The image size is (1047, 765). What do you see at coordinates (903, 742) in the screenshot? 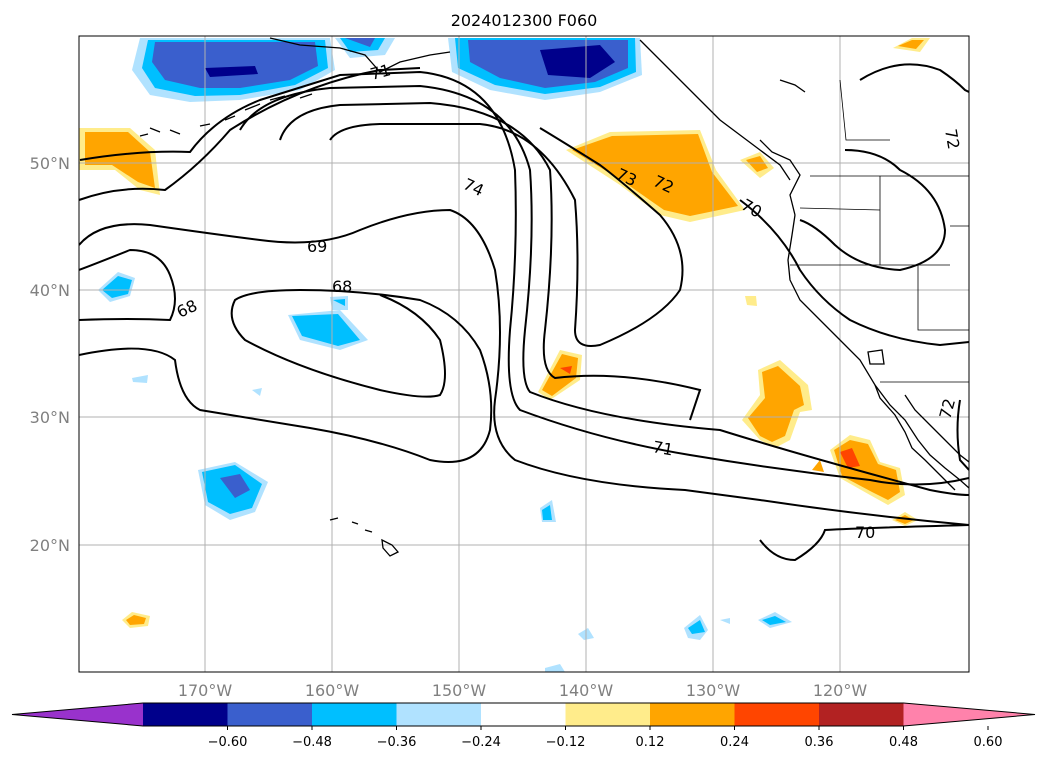
I see `colorbar-tick-label: 0.48` at bounding box center [903, 742].